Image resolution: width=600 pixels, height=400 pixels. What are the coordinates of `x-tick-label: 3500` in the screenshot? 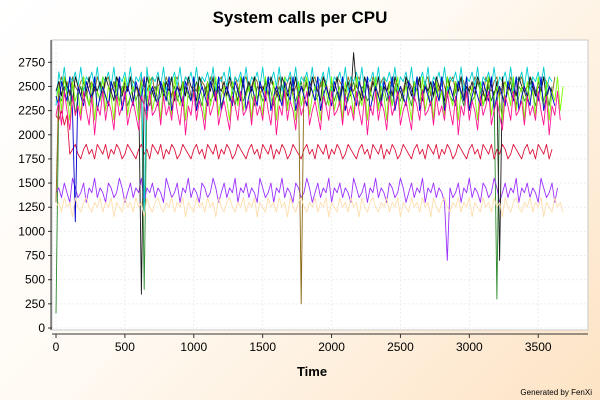 It's located at (538, 347).